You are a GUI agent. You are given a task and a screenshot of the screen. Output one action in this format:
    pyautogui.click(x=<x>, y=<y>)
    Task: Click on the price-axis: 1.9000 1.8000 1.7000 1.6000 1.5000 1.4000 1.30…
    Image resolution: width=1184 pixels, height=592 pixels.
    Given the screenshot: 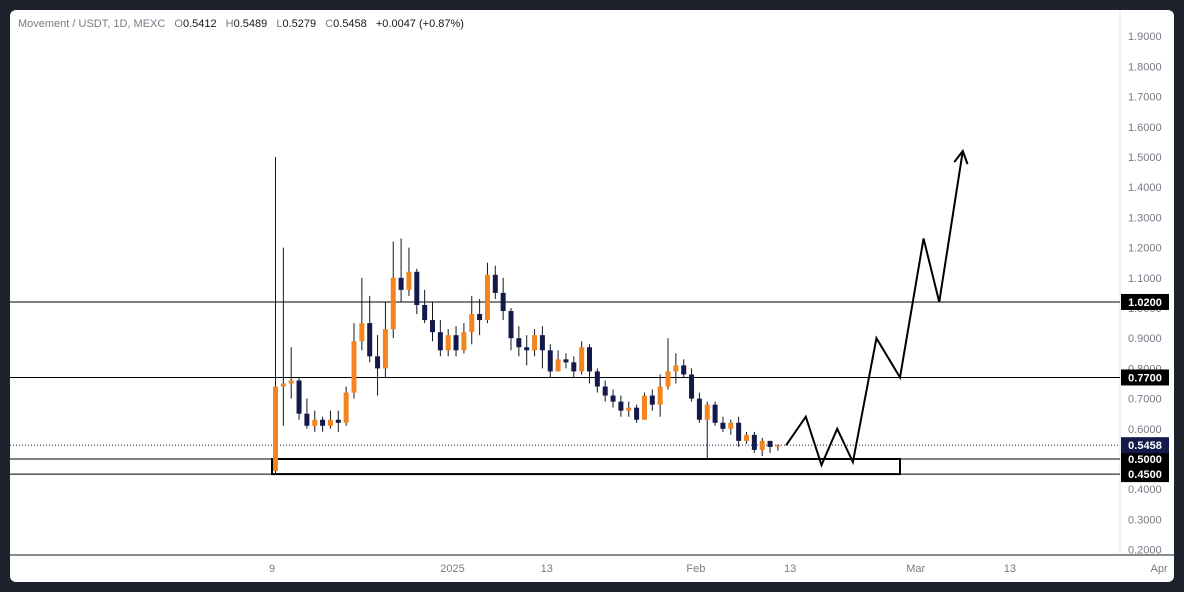 What is the action you would take?
    pyautogui.click(x=1140, y=283)
    